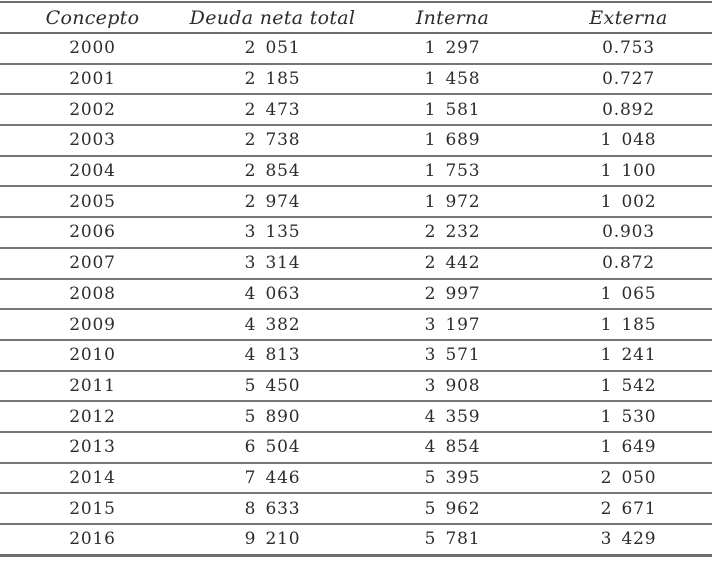  What do you see at coordinates (452, 386) in the screenshot?
I see `cell-interna: 3 908` at bounding box center [452, 386].